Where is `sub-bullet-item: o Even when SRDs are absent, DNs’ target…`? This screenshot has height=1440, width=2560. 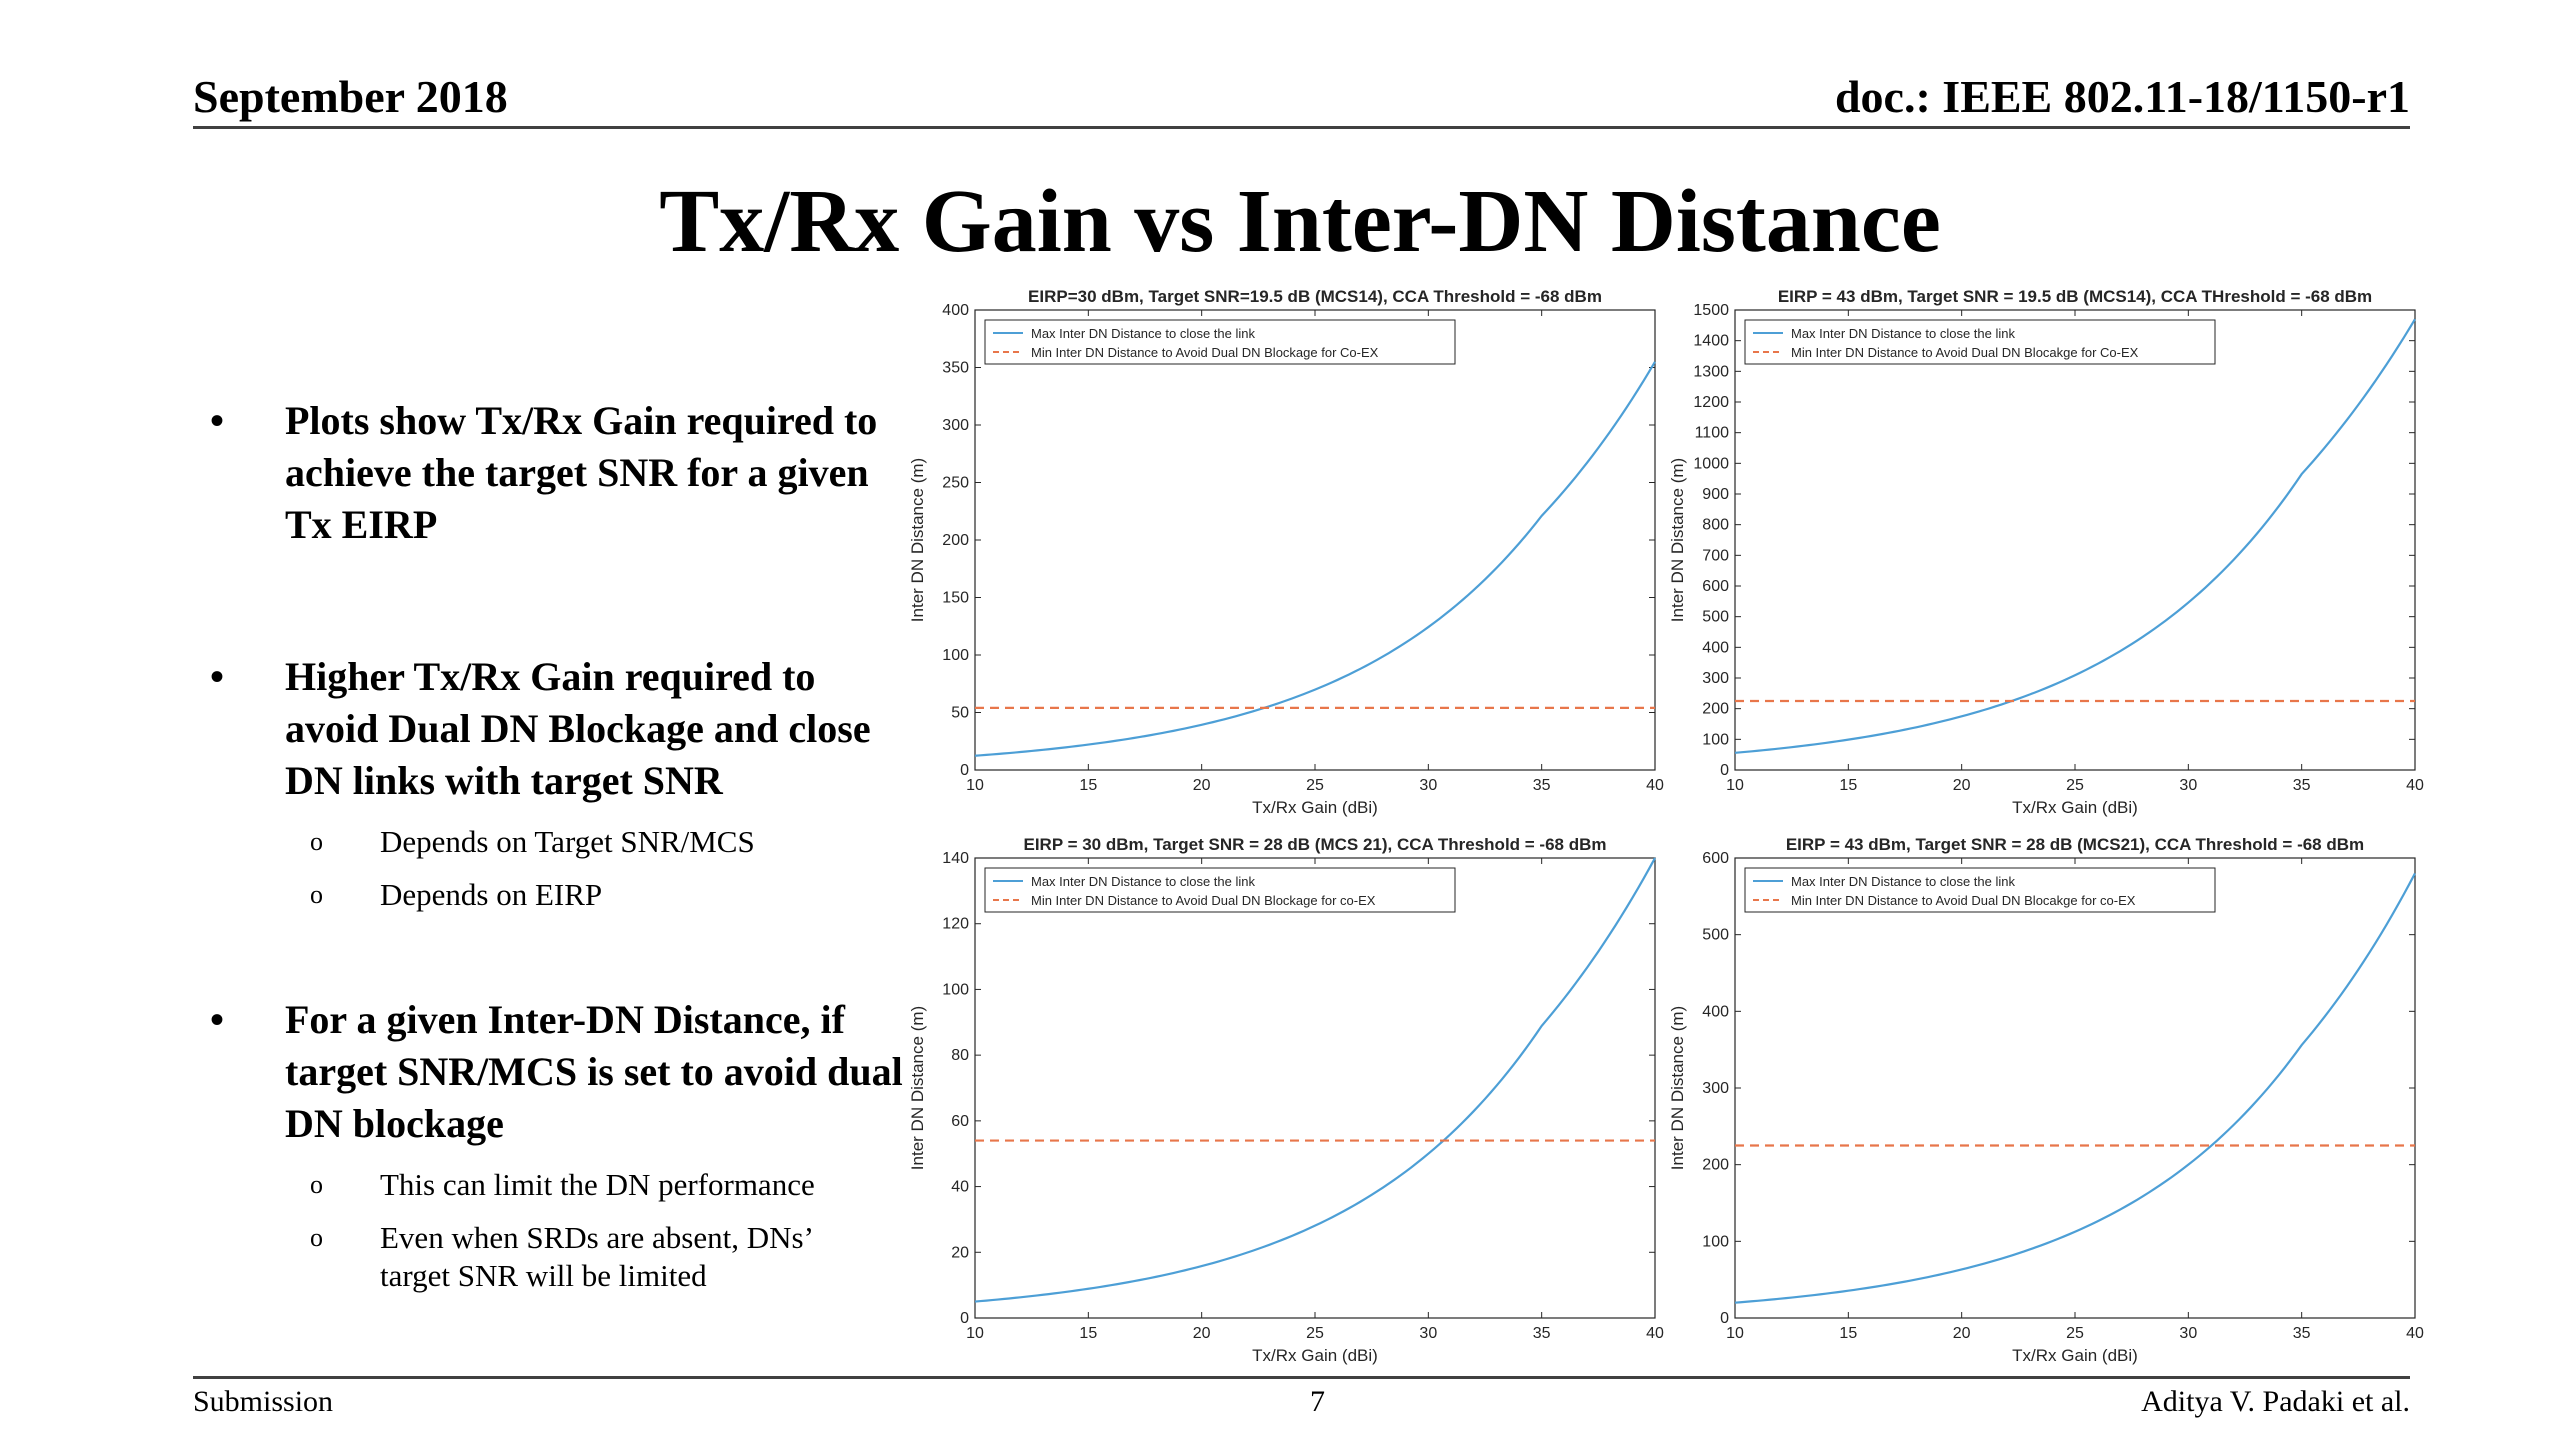
sub-bullet-item: o Even when SRDs are absent, DNs’ target… is located at coordinates (522, 1257).